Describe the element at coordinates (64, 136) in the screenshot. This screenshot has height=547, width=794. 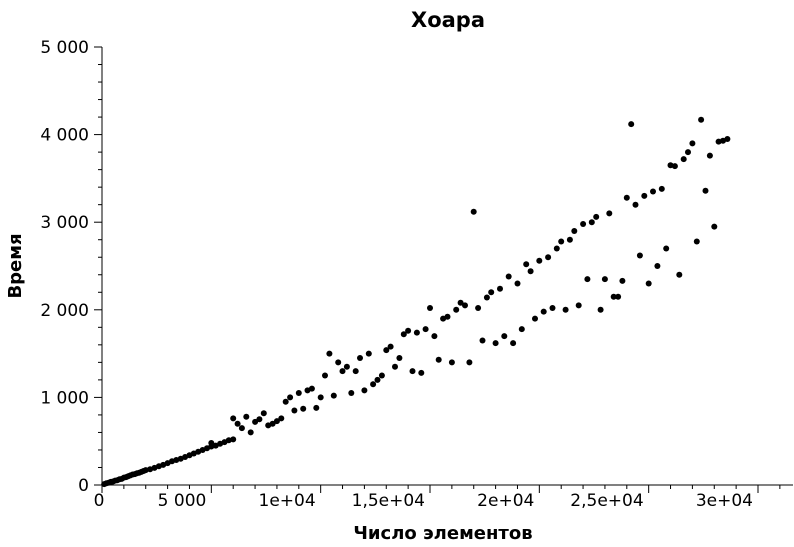
I see `y-tick-label: 4 000` at that location.